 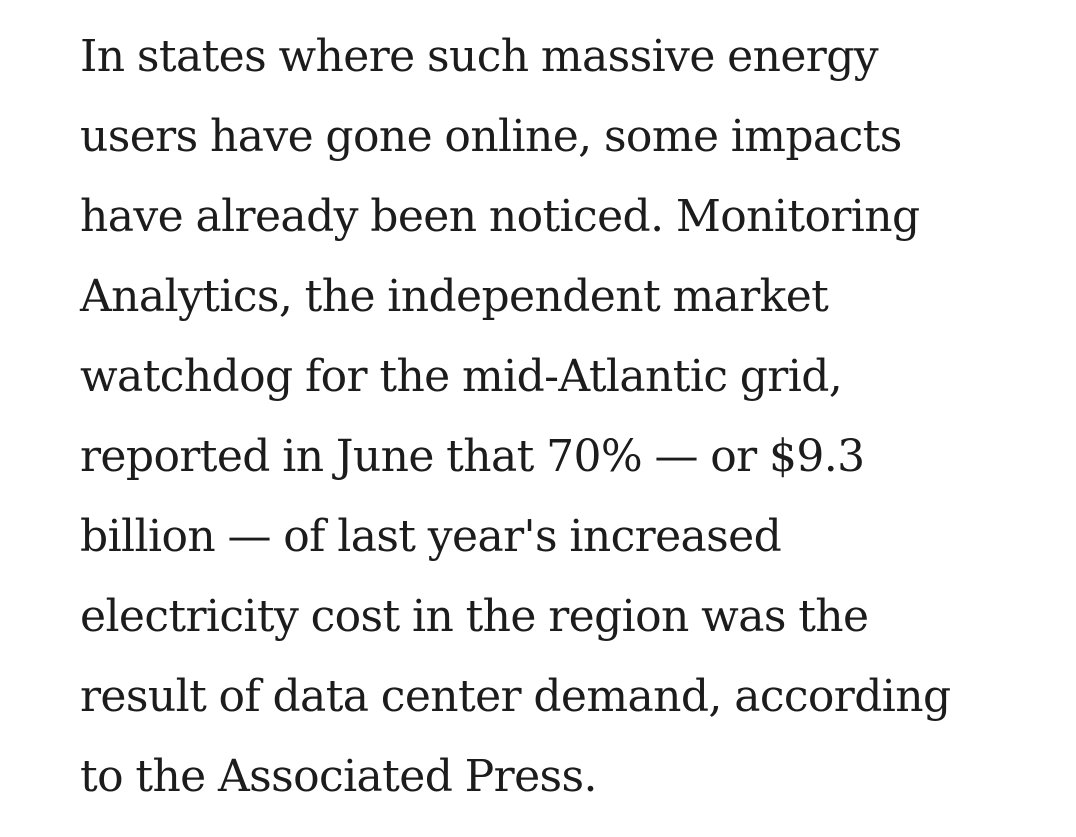 What do you see at coordinates (500, 216) in the screenshot?
I see `paragraph-line: have already been noticed. Monitoring` at bounding box center [500, 216].